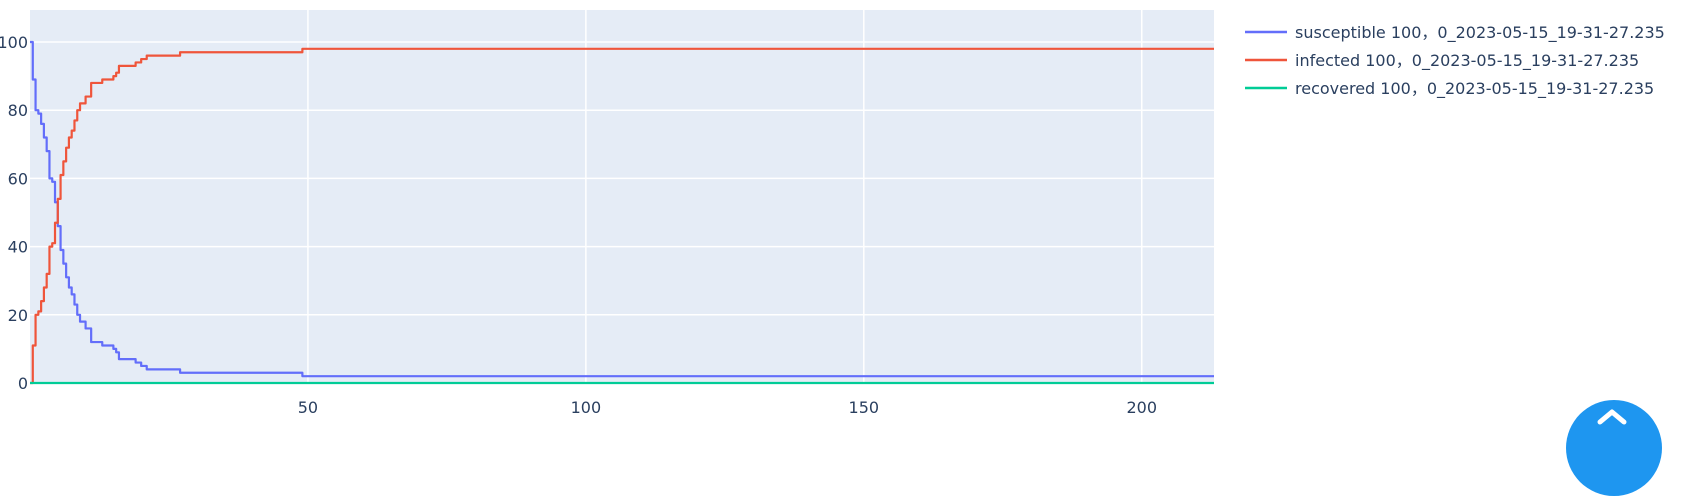 The image size is (1689, 496). What do you see at coordinates (1614, 448) in the screenshot?
I see `fab-button` at bounding box center [1614, 448].